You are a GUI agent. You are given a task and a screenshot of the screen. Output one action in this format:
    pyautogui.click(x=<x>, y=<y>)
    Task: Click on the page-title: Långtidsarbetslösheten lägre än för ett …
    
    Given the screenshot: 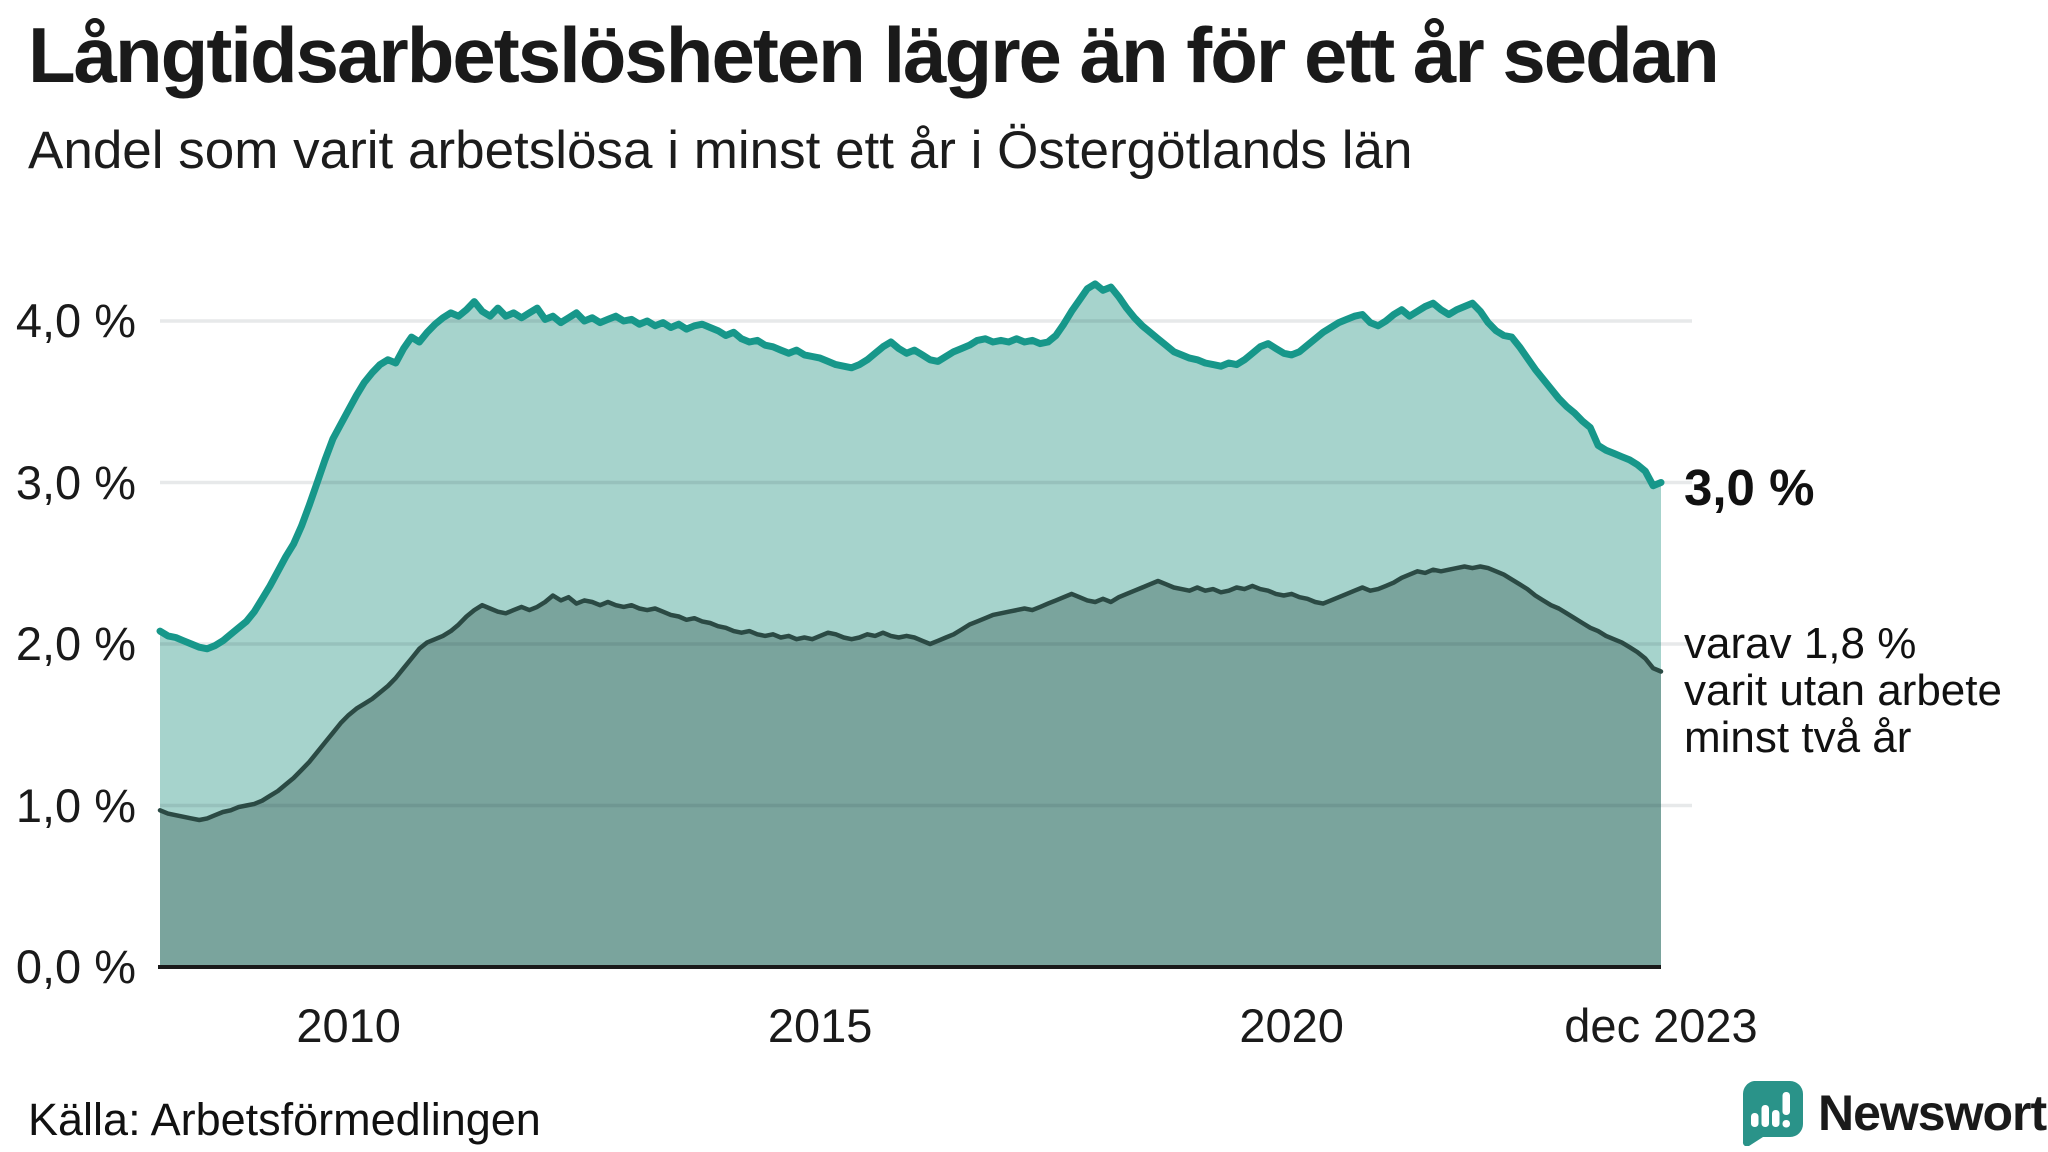 What is the action you would take?
    pyautogui.click(x=874, y=55)
    